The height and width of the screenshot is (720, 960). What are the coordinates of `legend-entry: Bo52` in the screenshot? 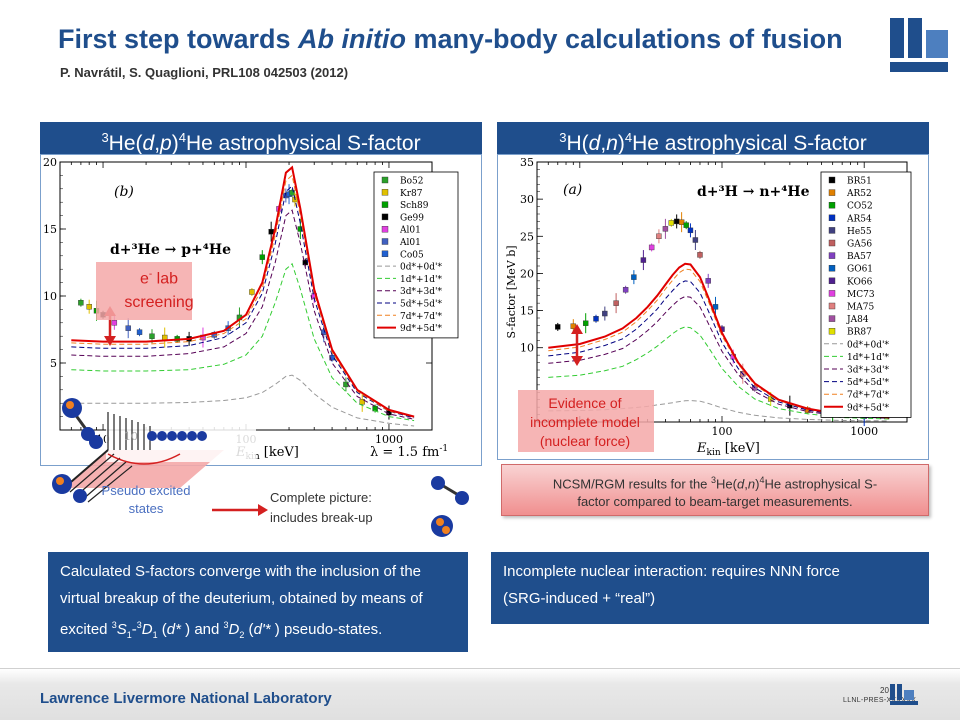 It's located at (411, 182).